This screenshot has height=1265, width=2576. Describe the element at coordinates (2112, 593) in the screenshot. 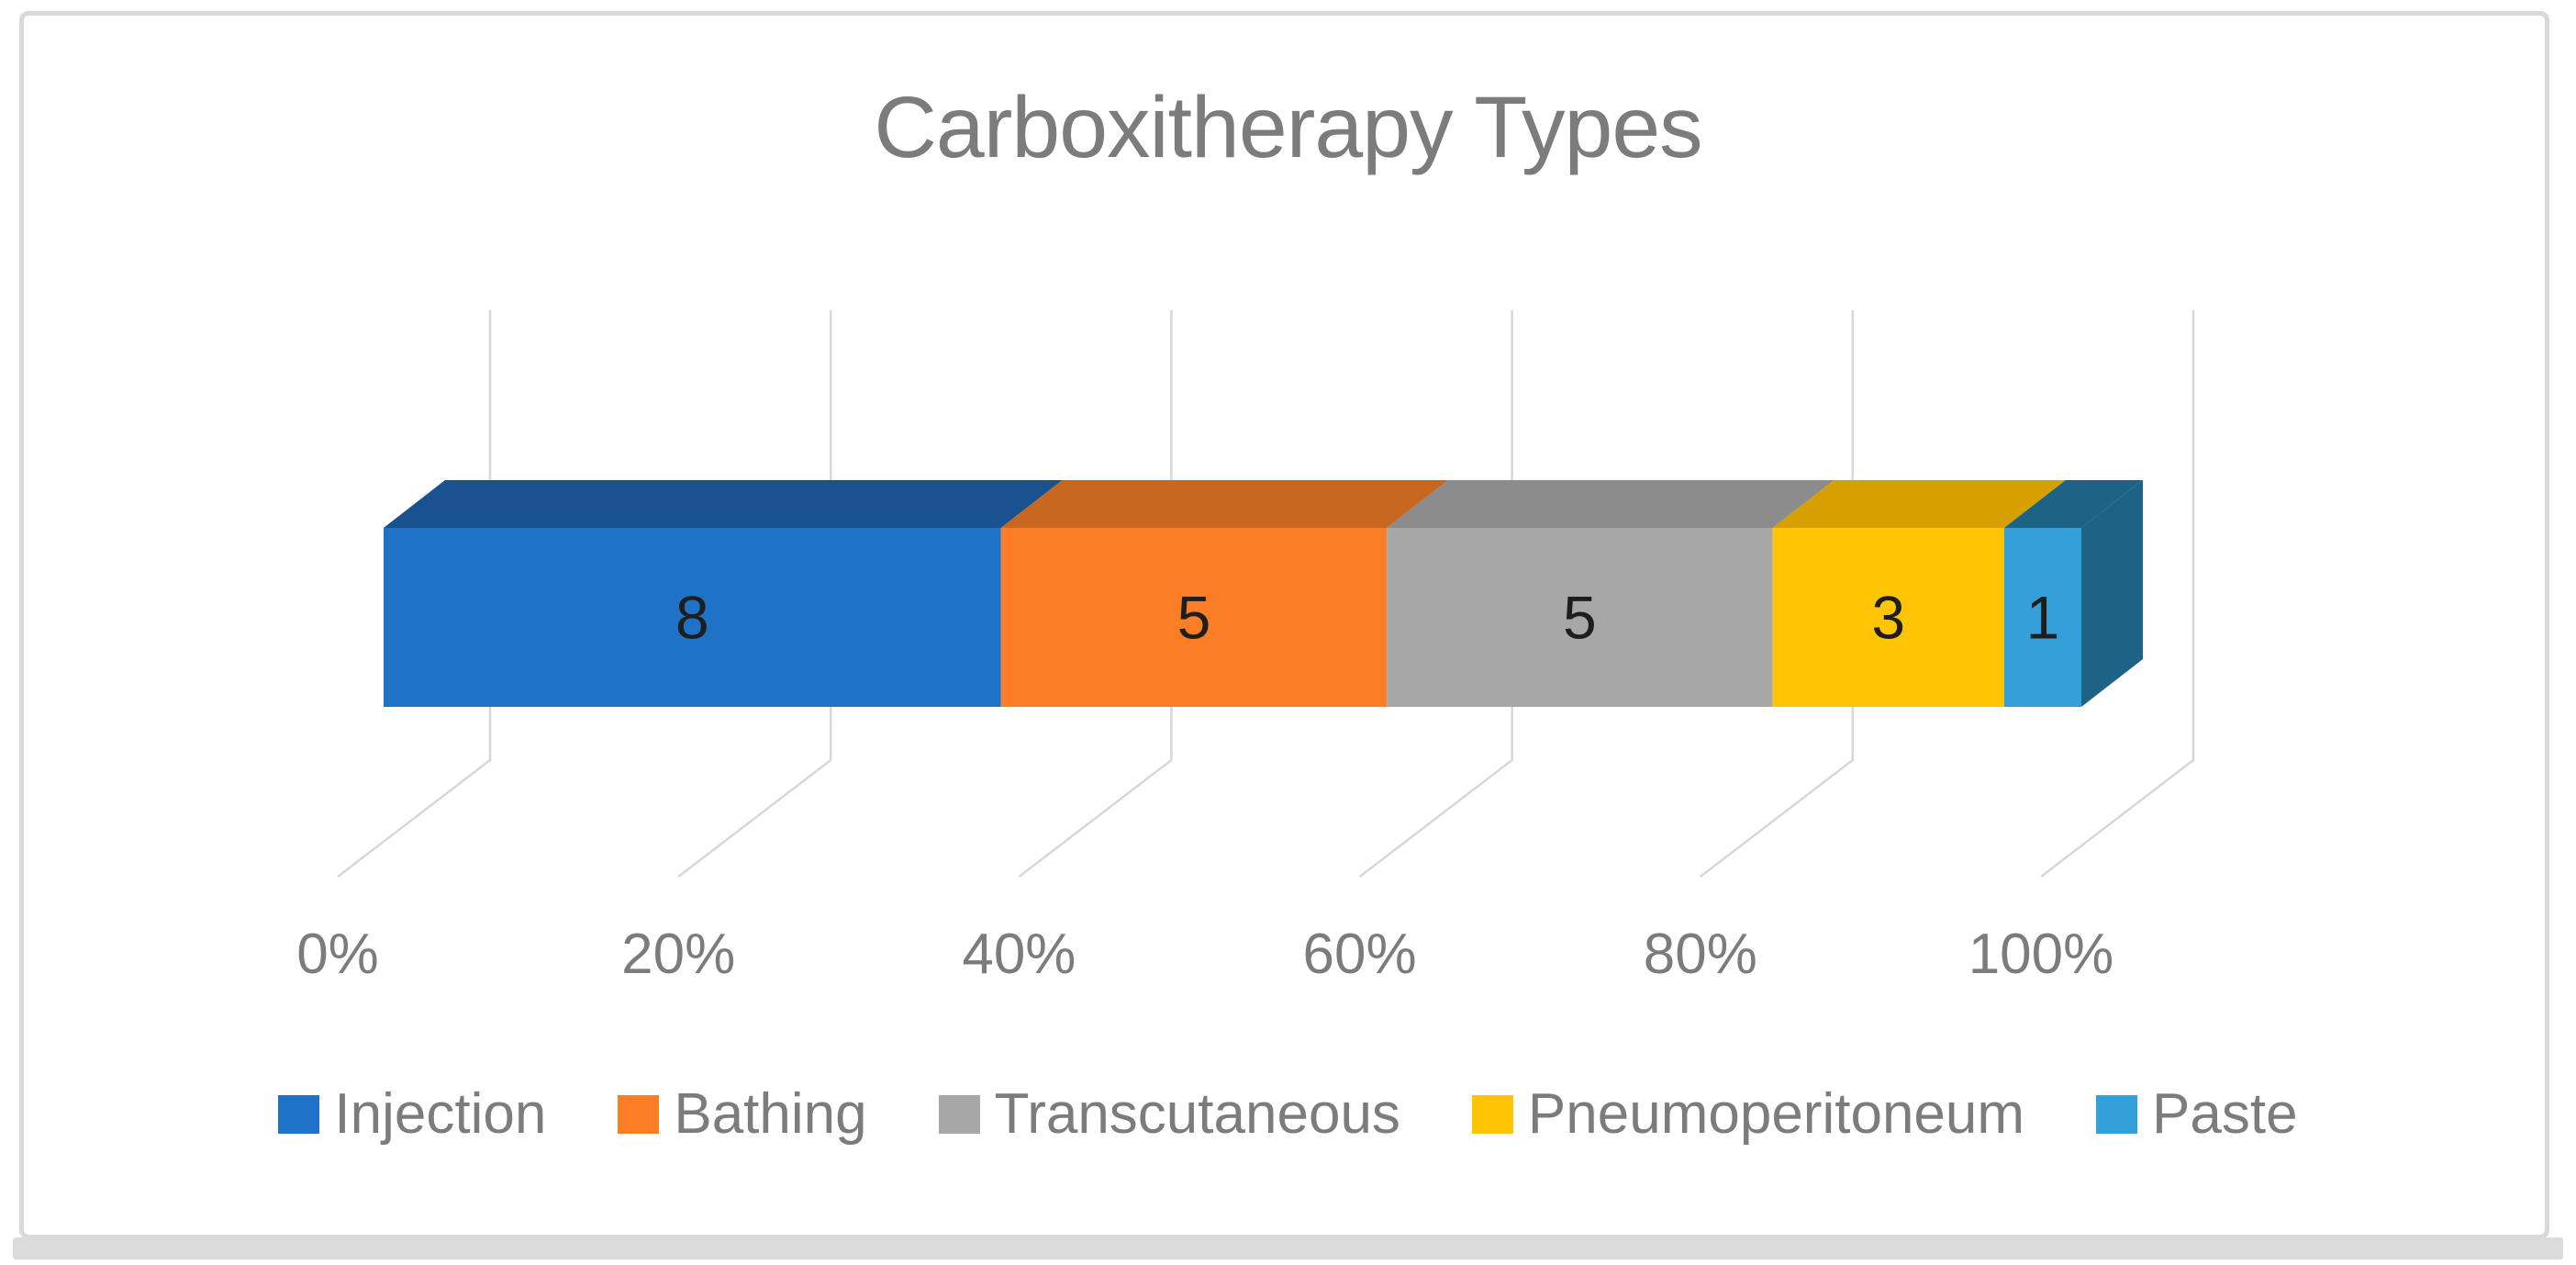

I see `bar-side-face` at that location.